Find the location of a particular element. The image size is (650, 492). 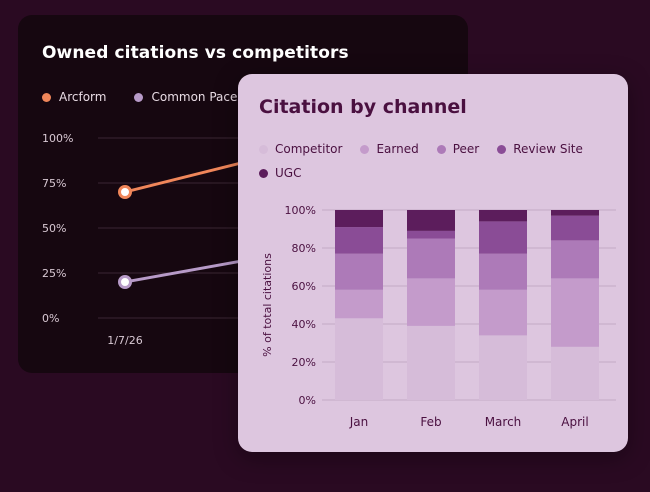

earned-legend-dot is located at coordinates (365, 149).